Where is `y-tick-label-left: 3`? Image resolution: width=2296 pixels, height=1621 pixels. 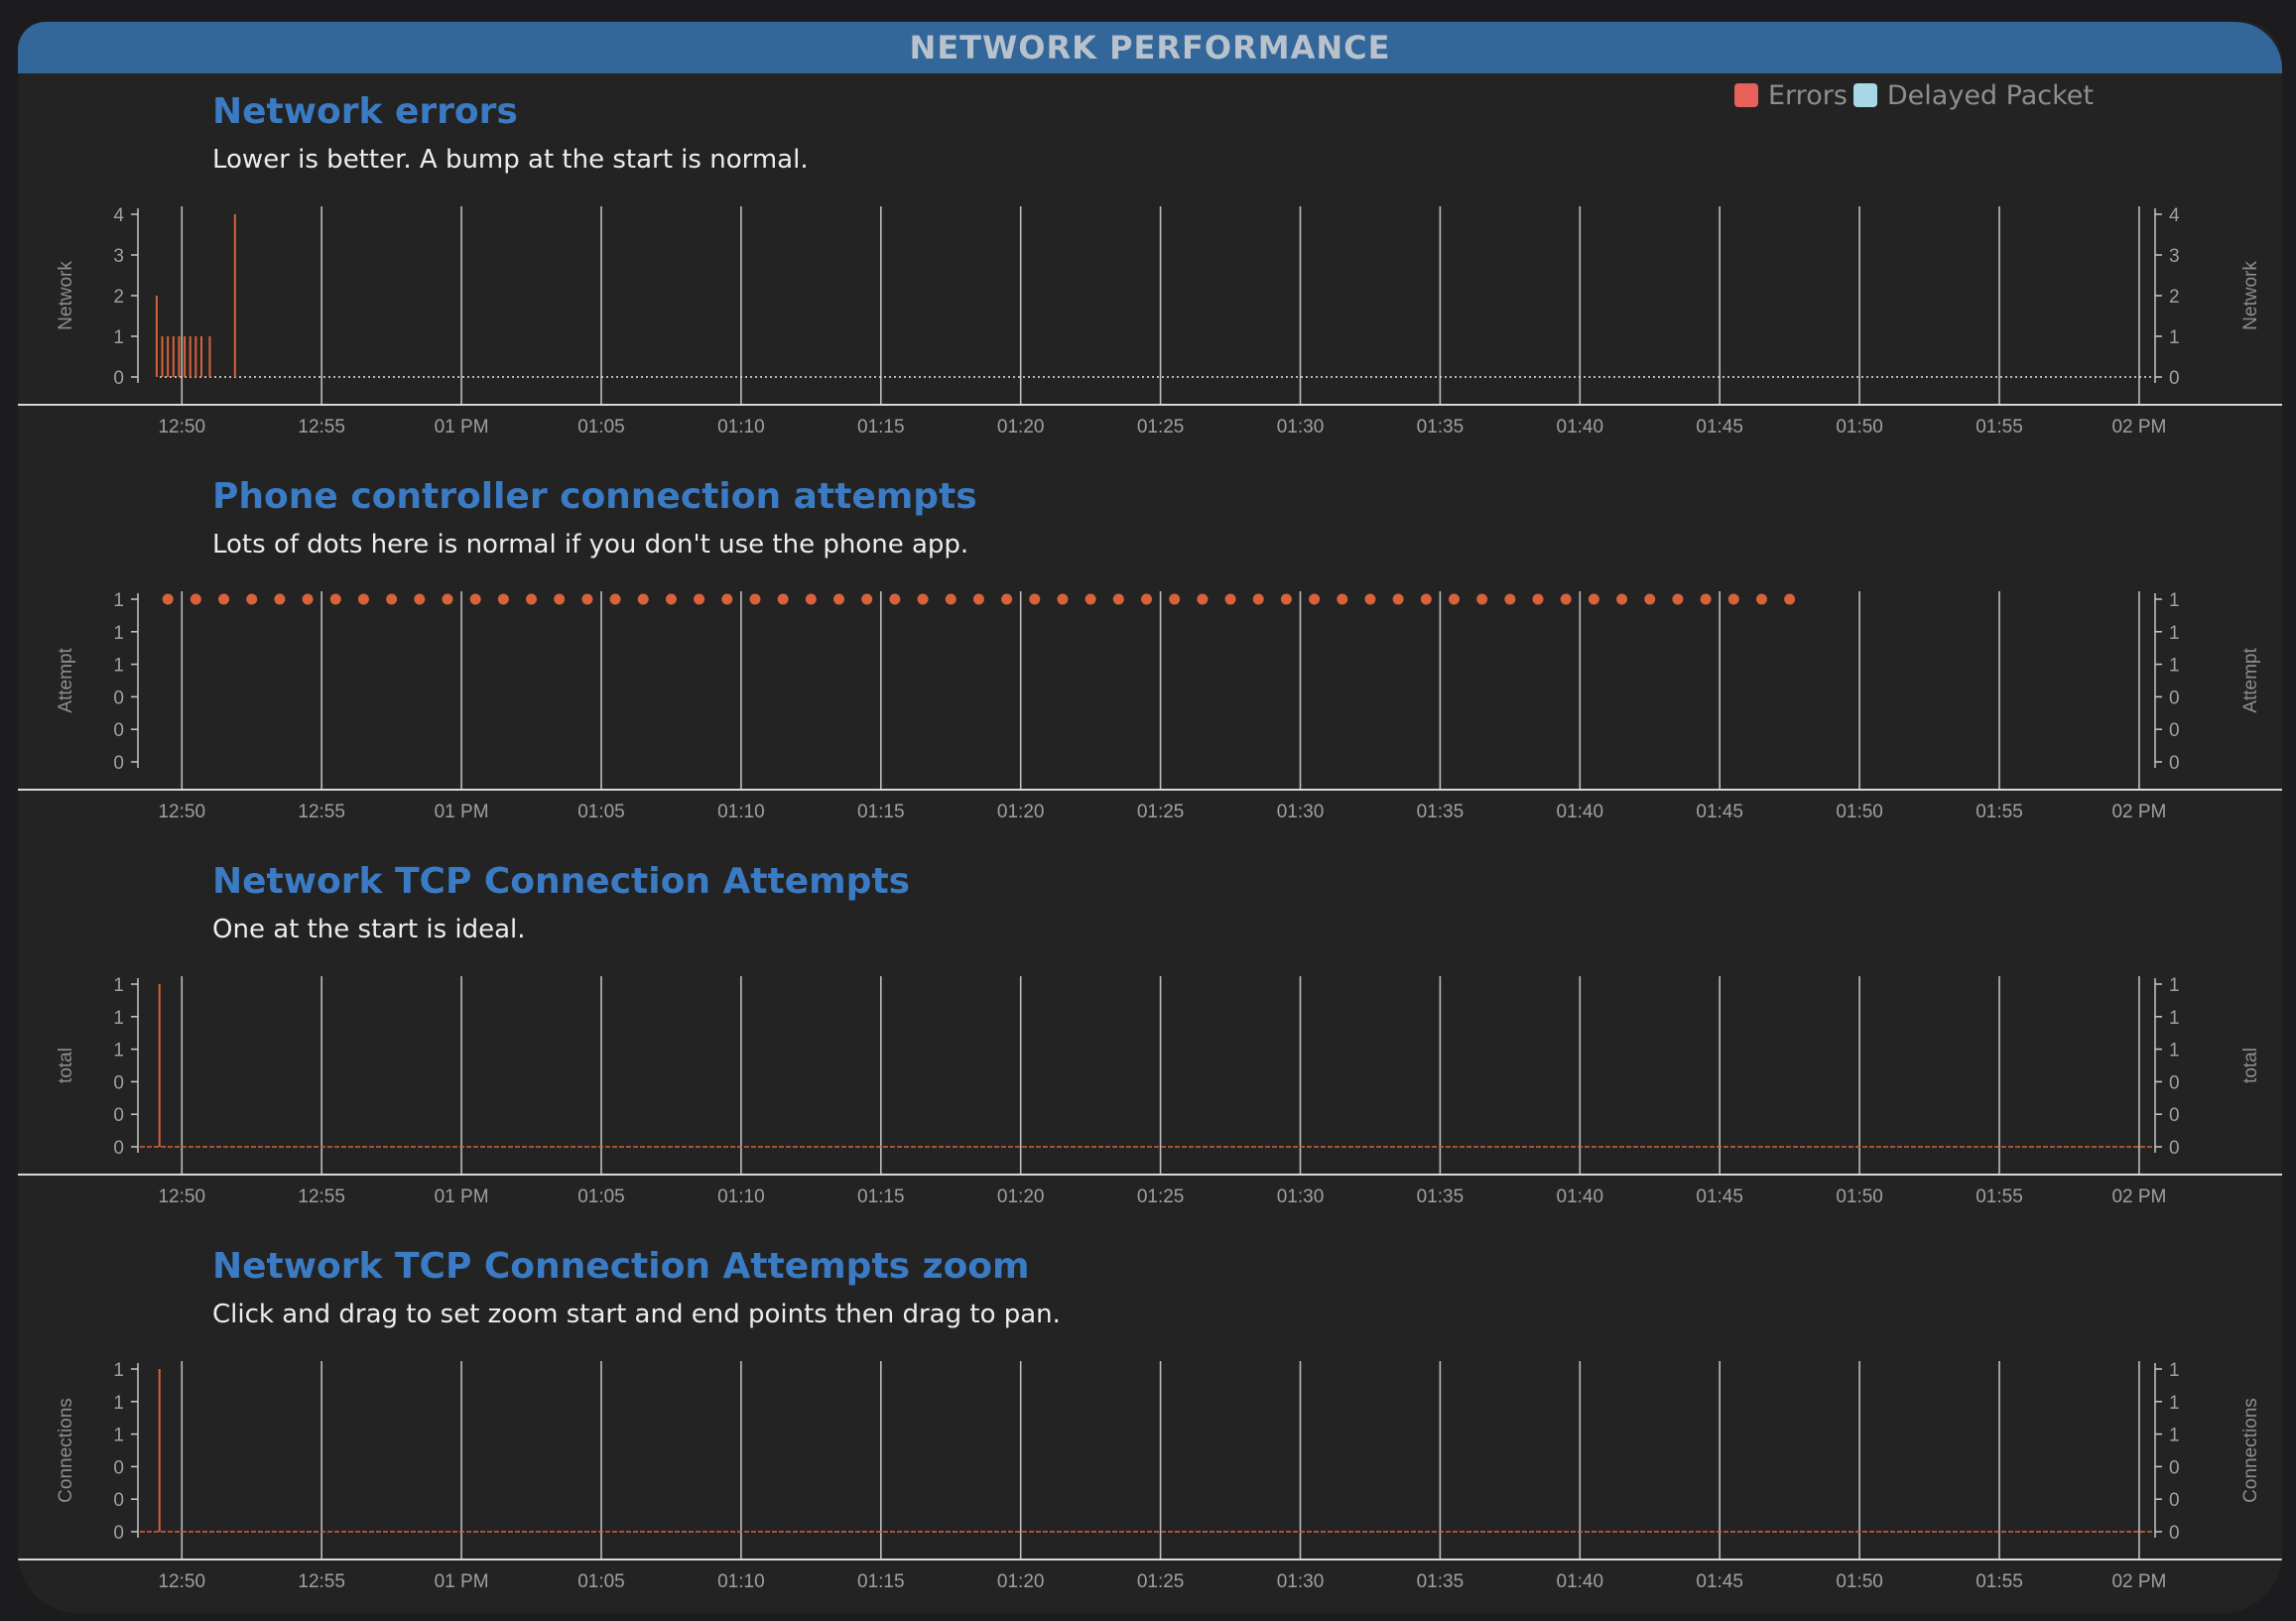 y-tick-label-left: 3 is located at coordinates (119, 256).